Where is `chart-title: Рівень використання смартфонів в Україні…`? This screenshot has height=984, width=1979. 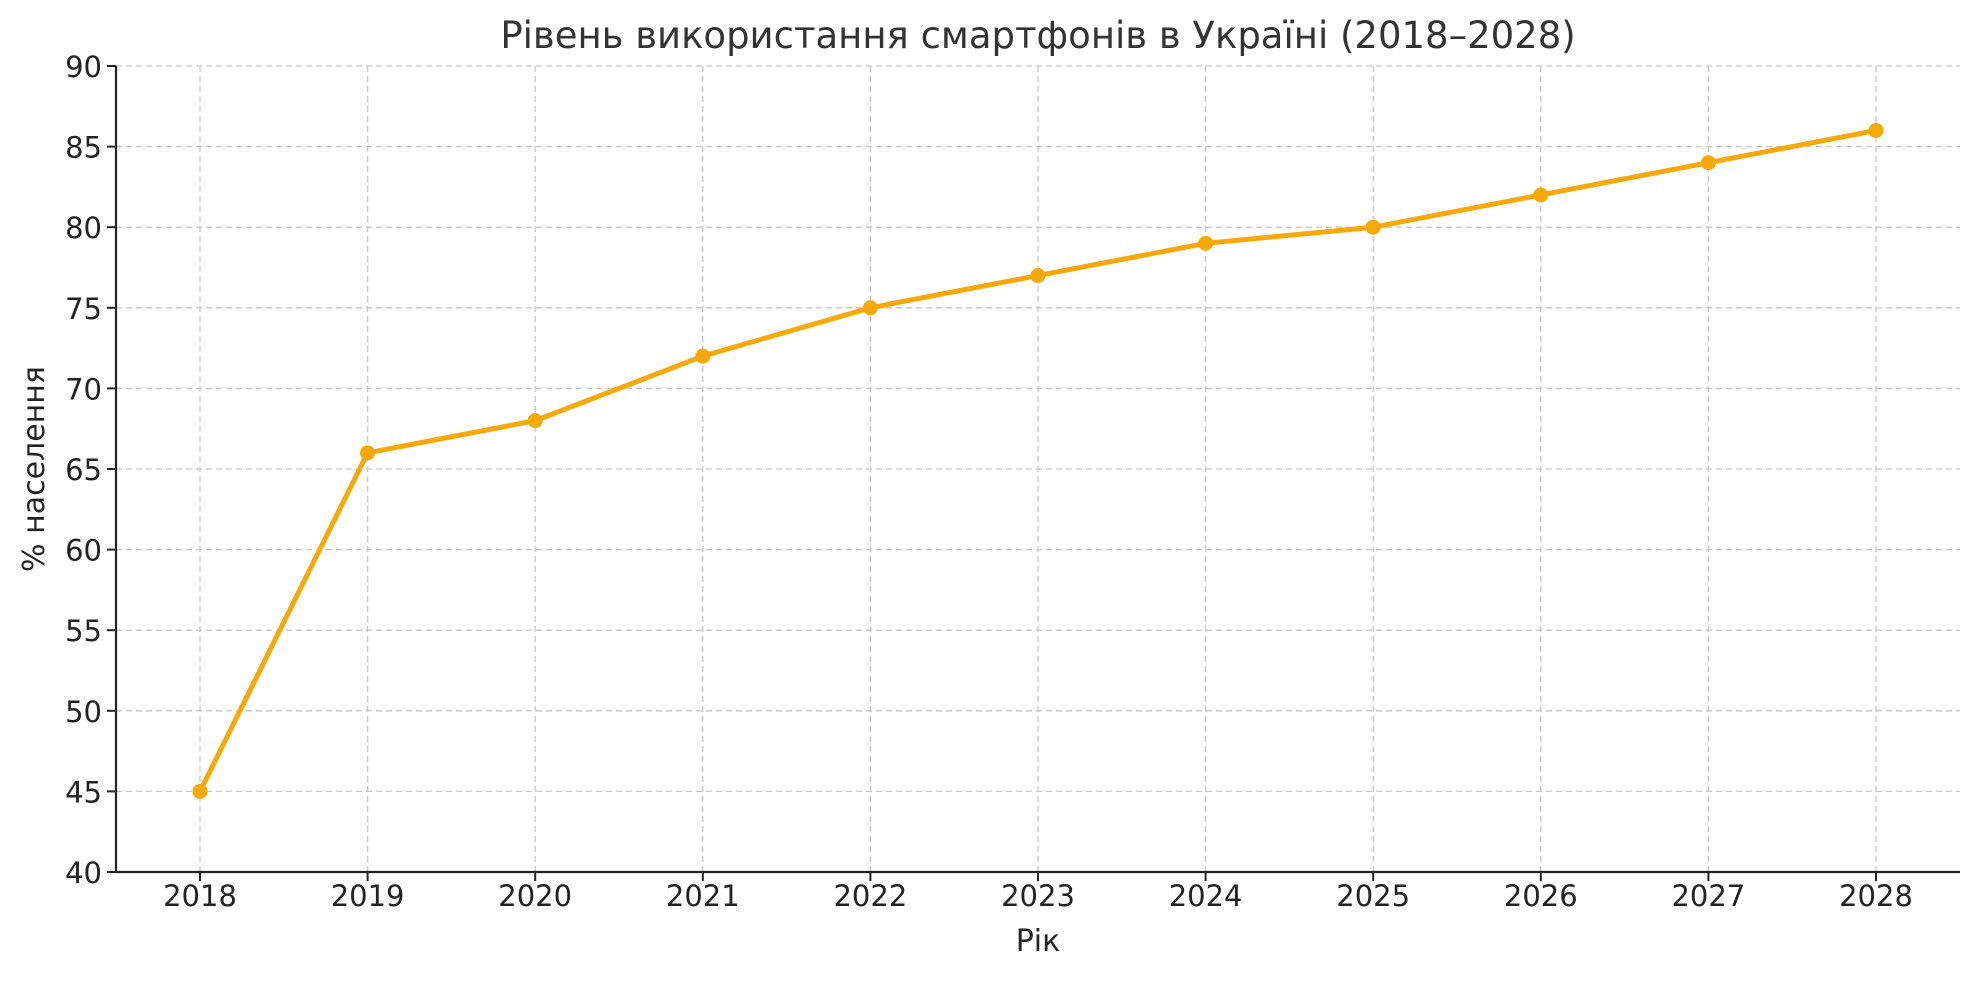
chart-title: Рівень використання смартфонів в Україні… is located at coordinates (1037, 35).